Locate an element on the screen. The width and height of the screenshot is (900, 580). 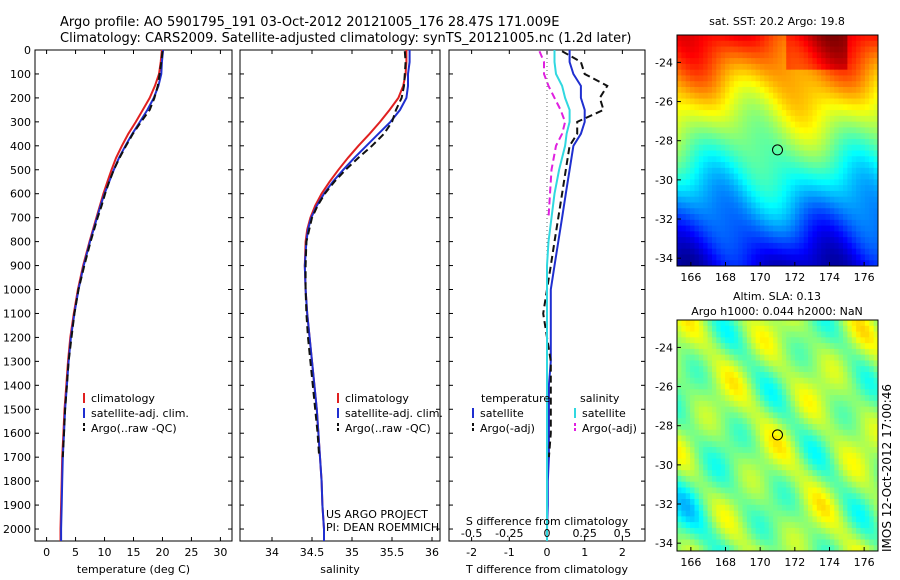
series-line-argoadj is located at coordinates (552, 134).